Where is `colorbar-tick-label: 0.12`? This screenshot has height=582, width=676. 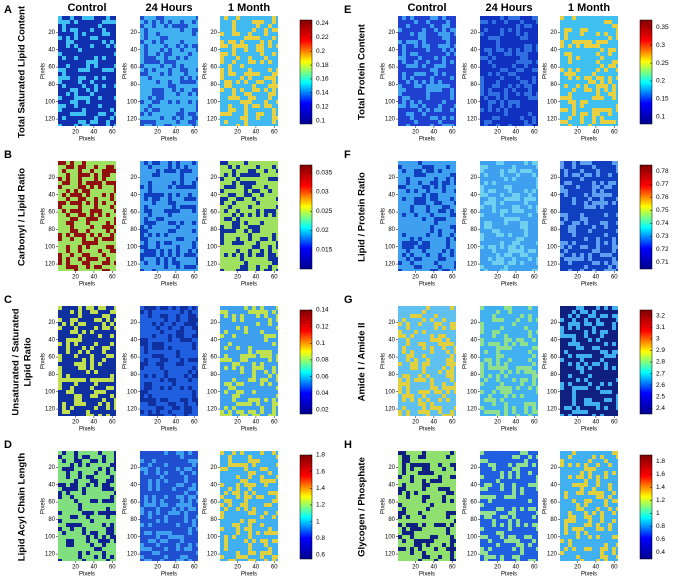 colorbar-tick-label: 0.12 is located at coordinates (322, 106).